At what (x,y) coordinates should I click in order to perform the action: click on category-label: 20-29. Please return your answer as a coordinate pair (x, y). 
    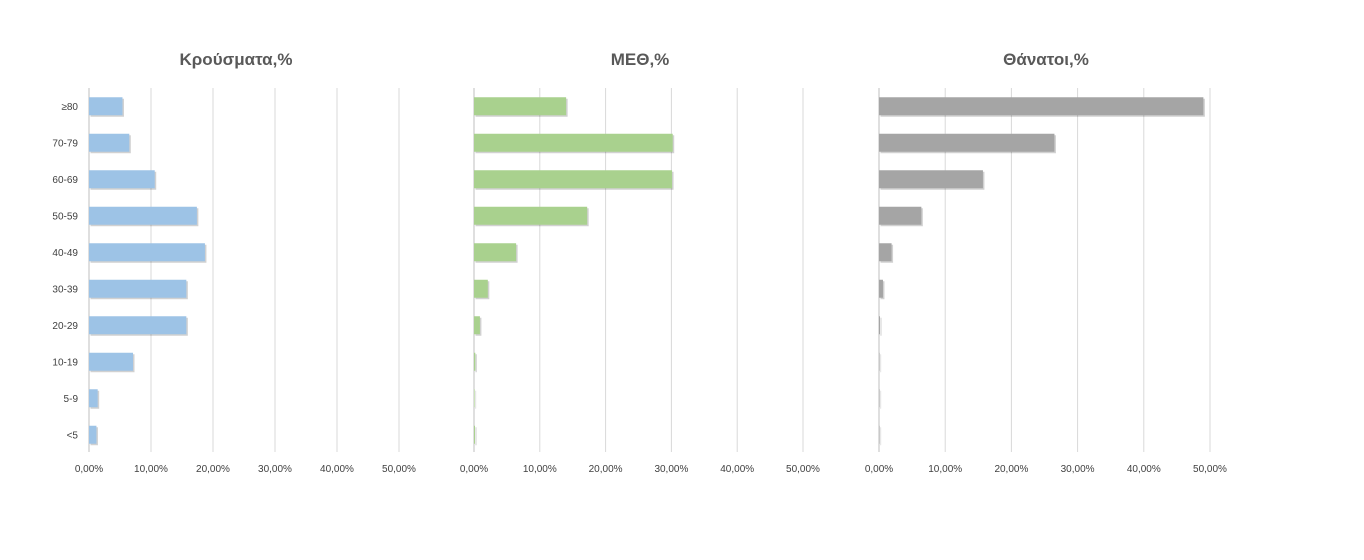
    Looking at the image, I should click on (65, 326).